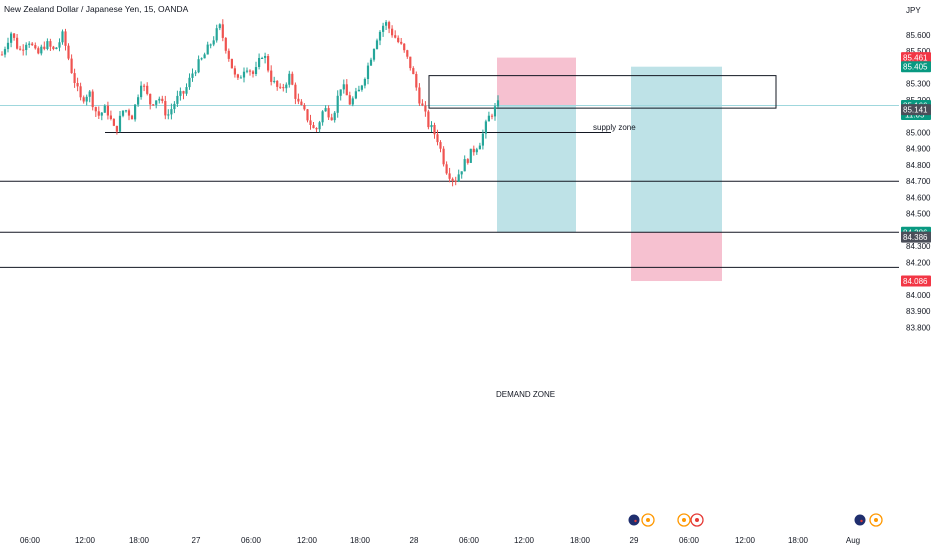  Describe the element at coordinates (684, 520) in the screenshot. I see `orange-event` at that location.